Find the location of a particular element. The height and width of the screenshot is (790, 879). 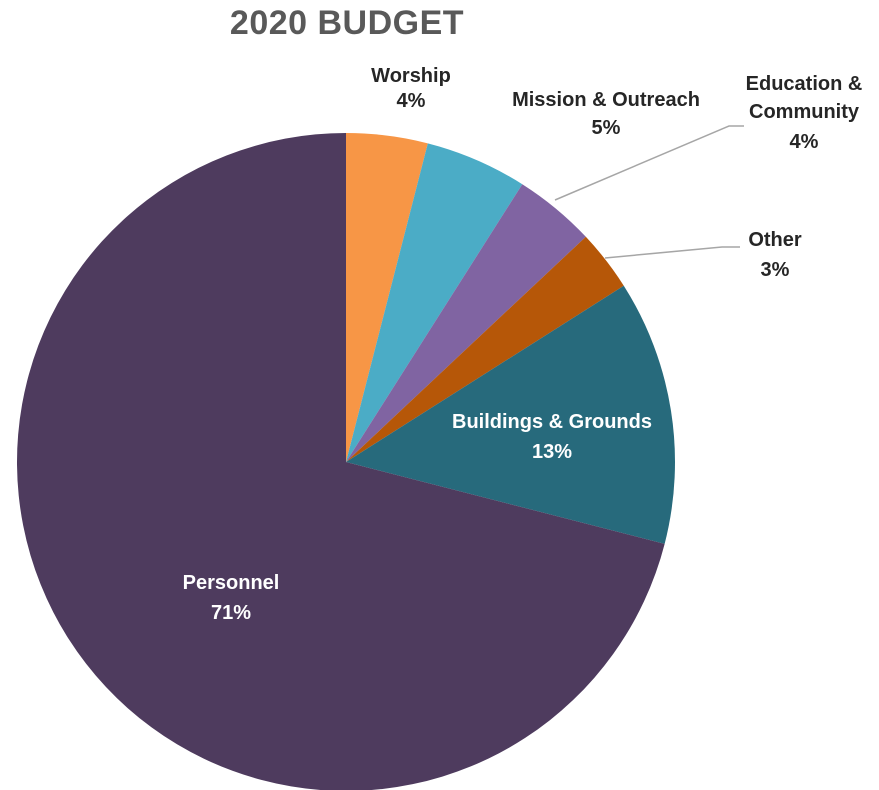

data-label-education-community: Education & Community 4% is located at coordinates (804, 113).